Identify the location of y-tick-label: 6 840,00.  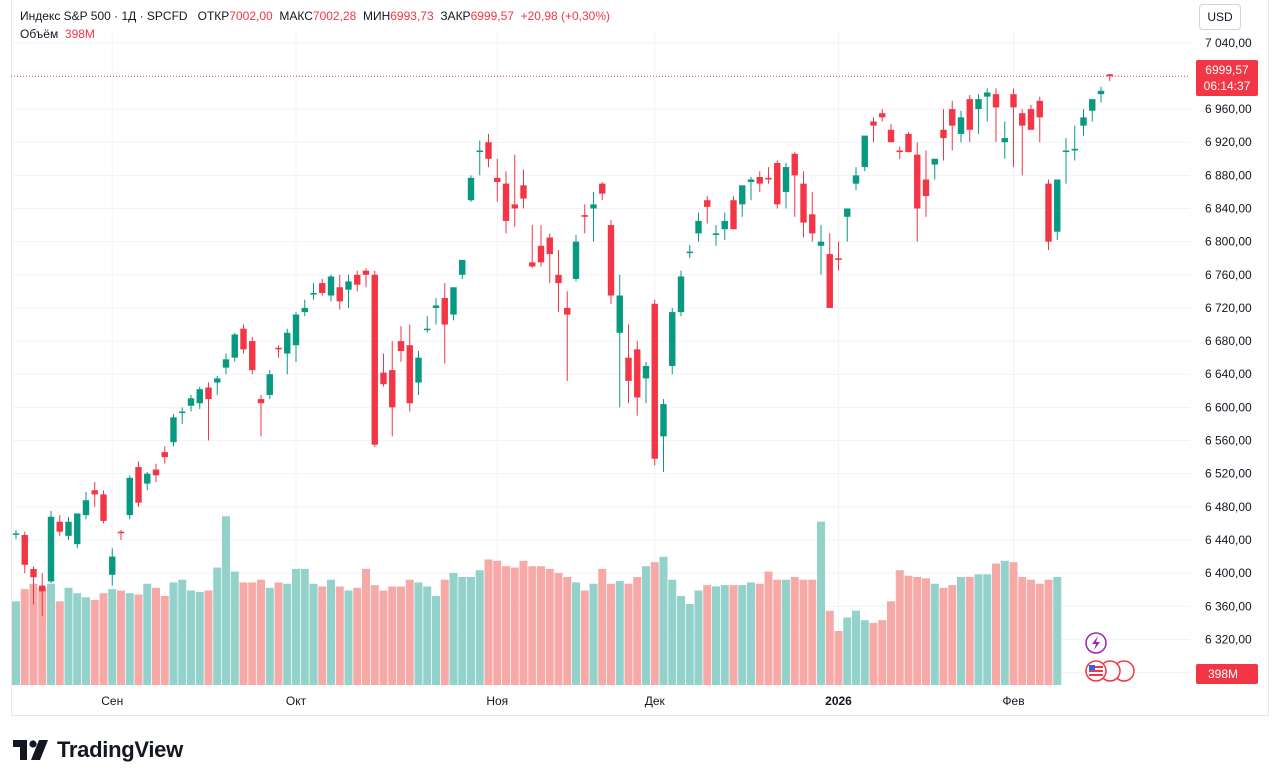
(1228, 209).